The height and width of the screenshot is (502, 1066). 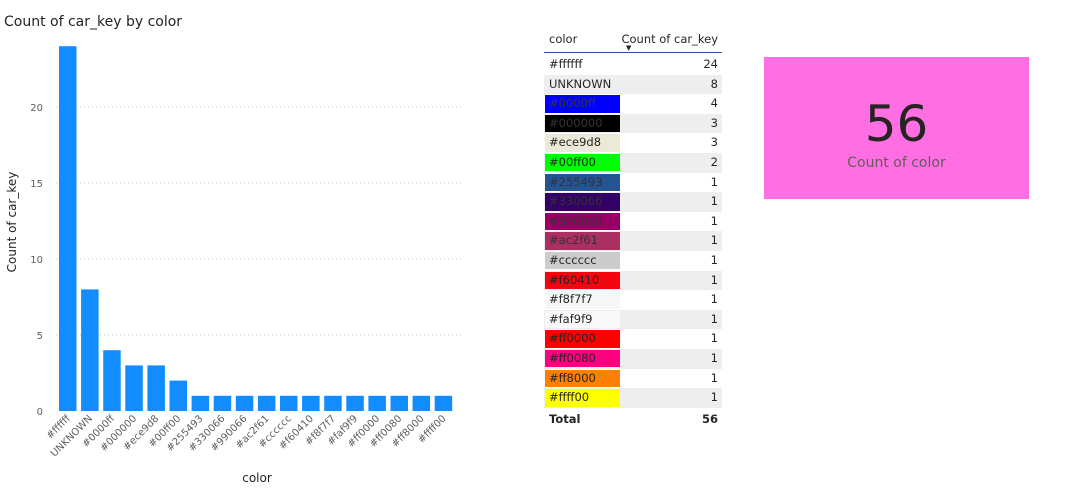 What do you see at coordinates (40, 336) in the screenshot?
I see `y-tick-label: 5` at bounding box center [40, 336].